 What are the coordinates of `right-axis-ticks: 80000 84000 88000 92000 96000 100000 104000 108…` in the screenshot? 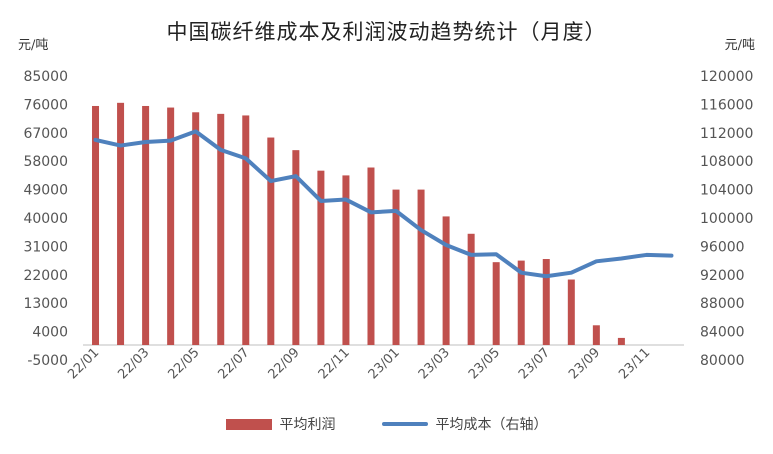 It's located at (726, 219).